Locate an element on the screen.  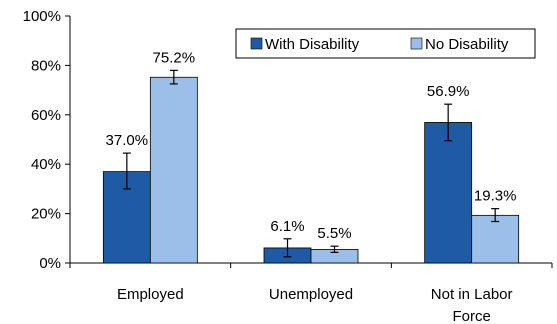
chart-legend: With Disability No Disability is located at coordinates (385, 43).